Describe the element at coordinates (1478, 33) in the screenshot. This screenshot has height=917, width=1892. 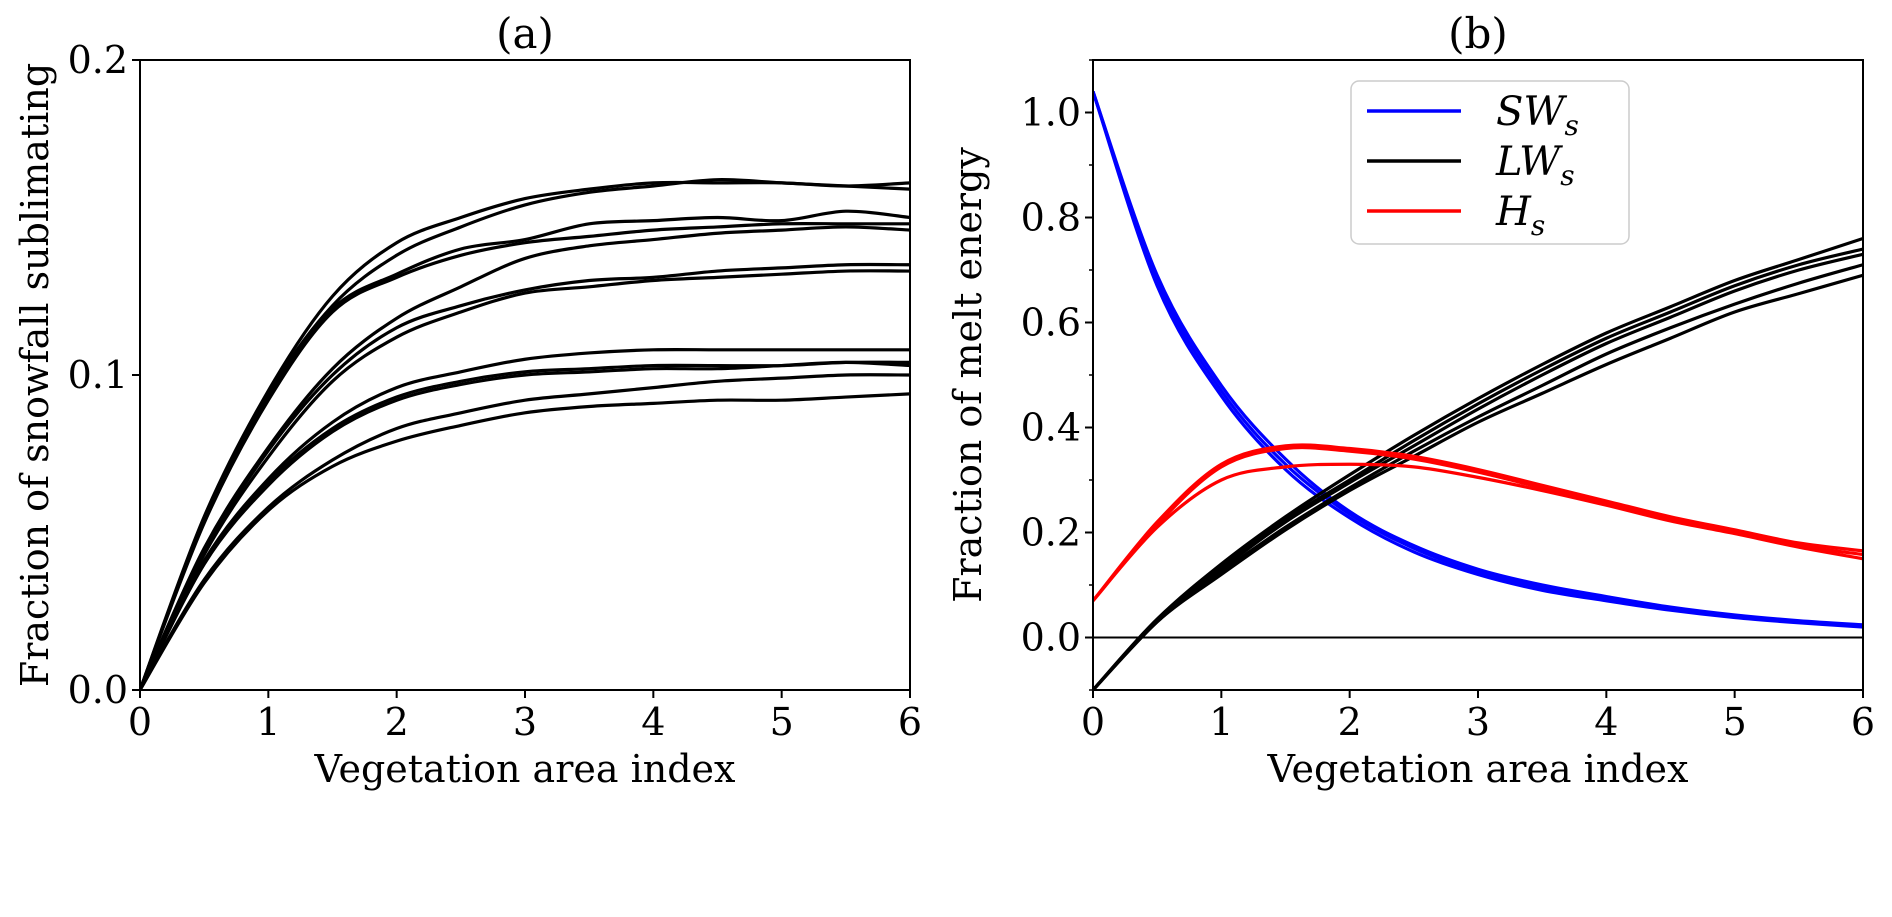
I see `panel-title: (b)` at that location.